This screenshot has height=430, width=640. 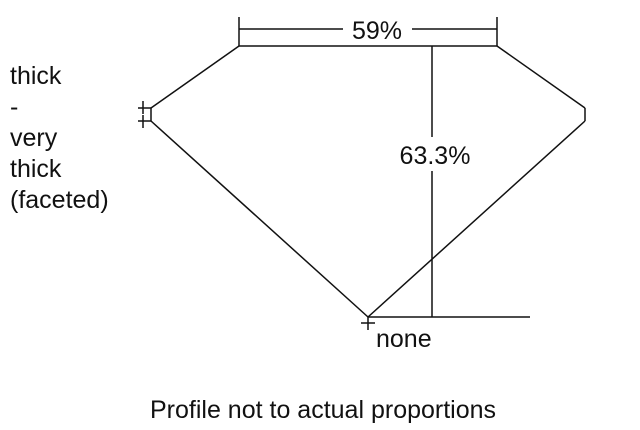 I want to click on girdle-label-line: -, so click(x=14, y=107).